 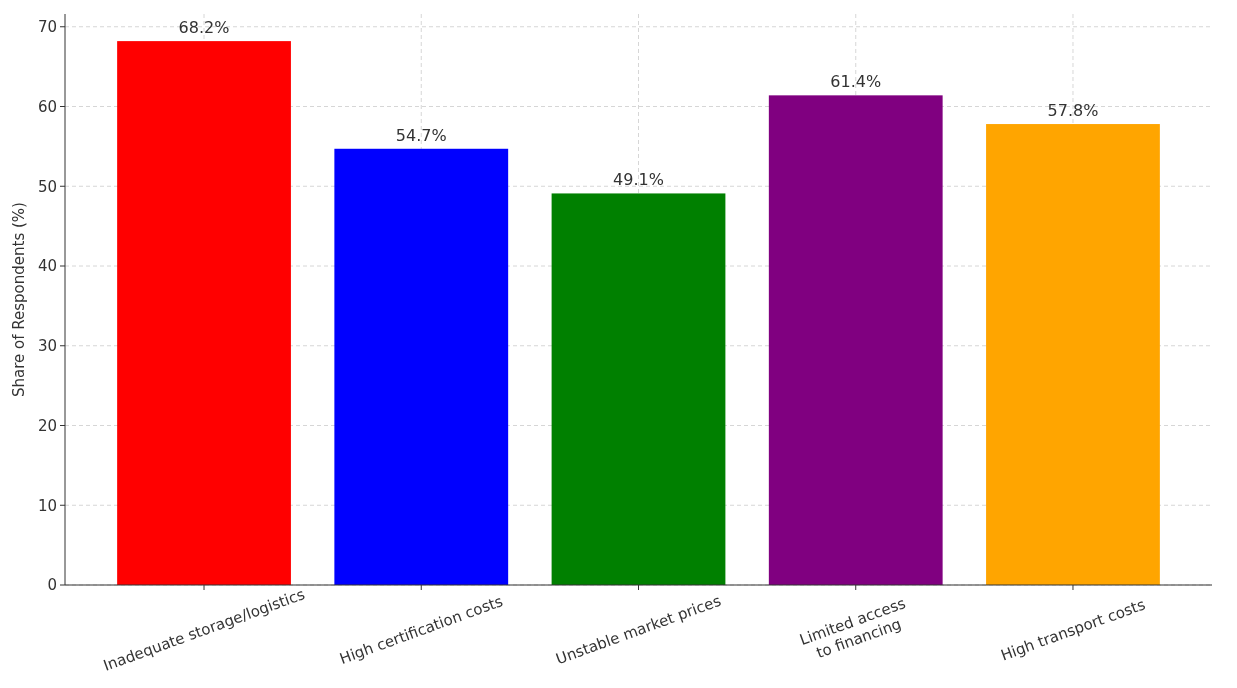 What do you see at coordinates (47, 425) in the screenshot?
I see `y-tick-label: 20` at bounding box center [47, 425].